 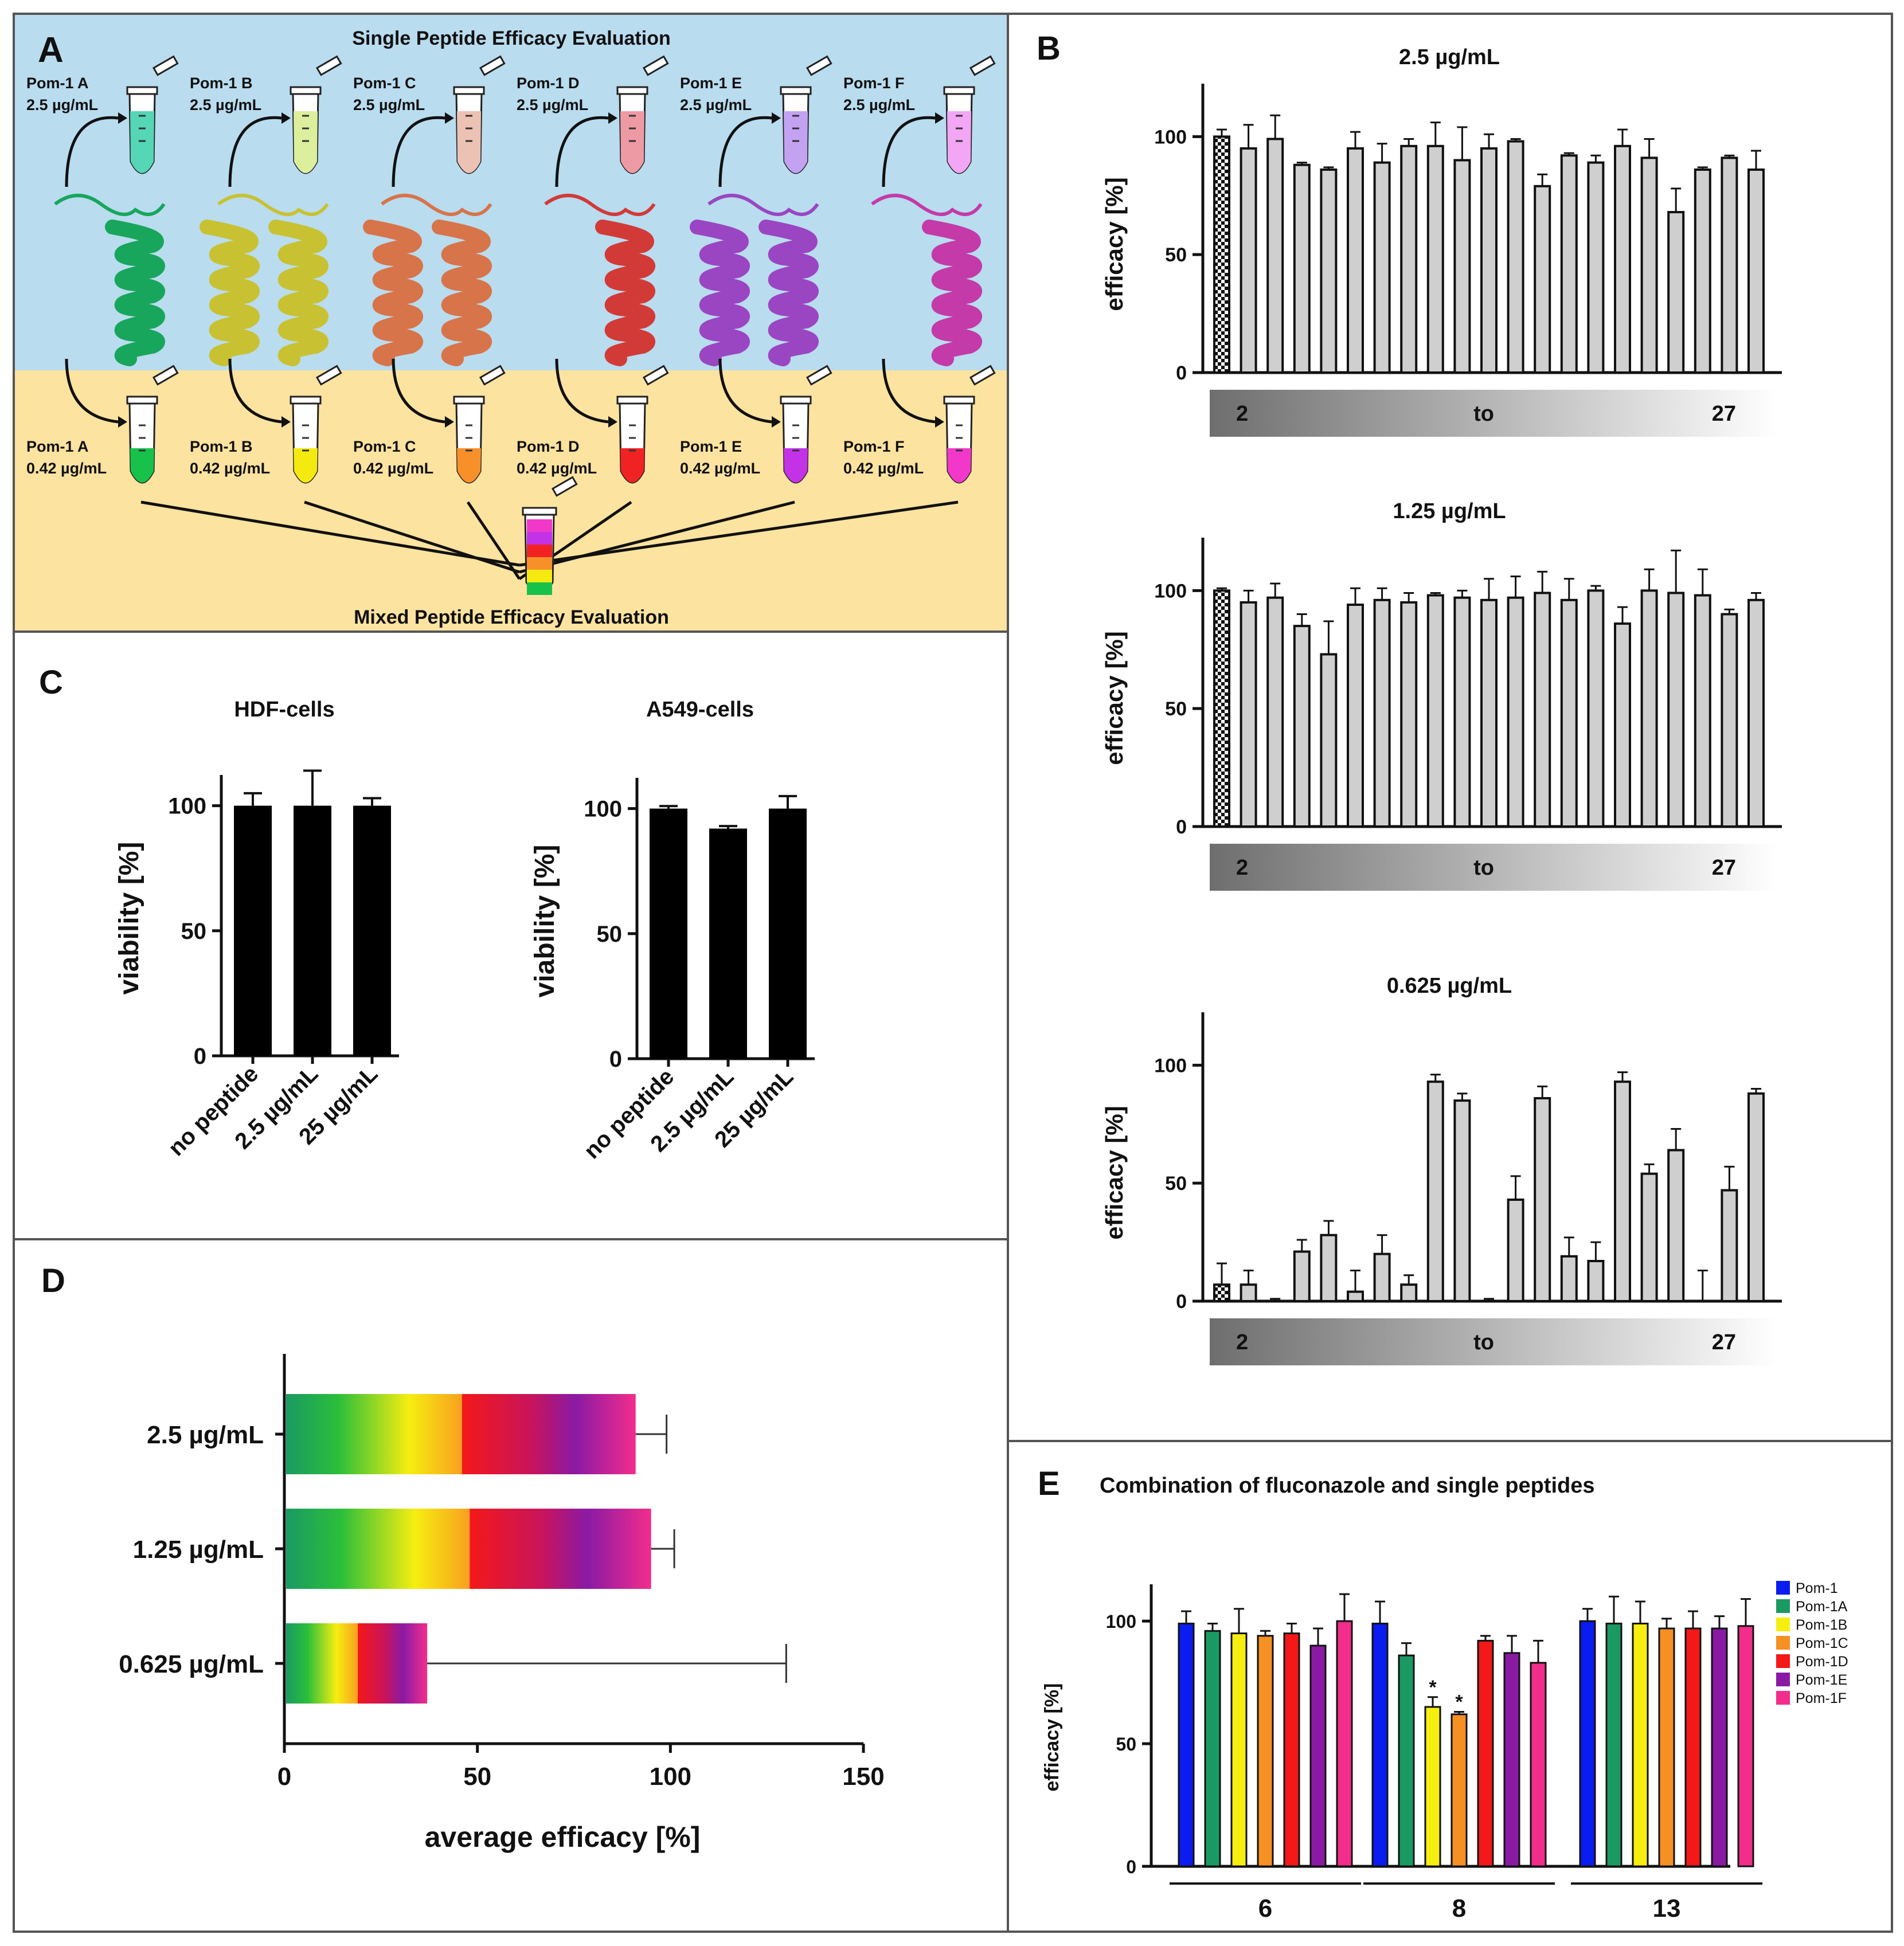 I want to click on panel-label: C, so click(x=51, y=682).